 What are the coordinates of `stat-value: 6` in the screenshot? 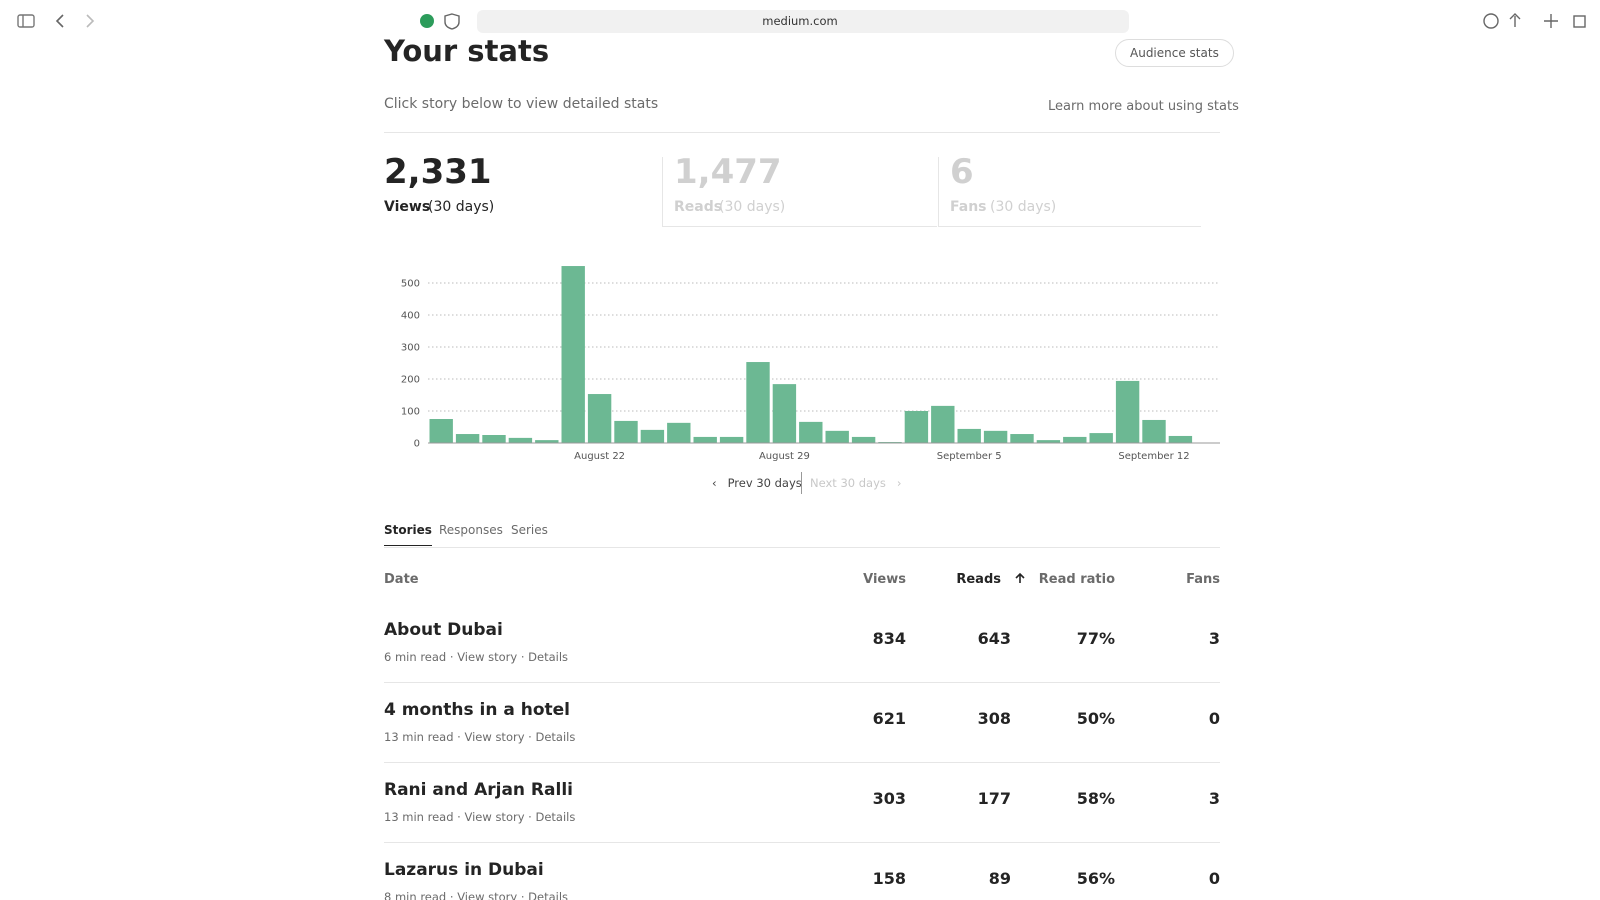 It's located at (962, 172).